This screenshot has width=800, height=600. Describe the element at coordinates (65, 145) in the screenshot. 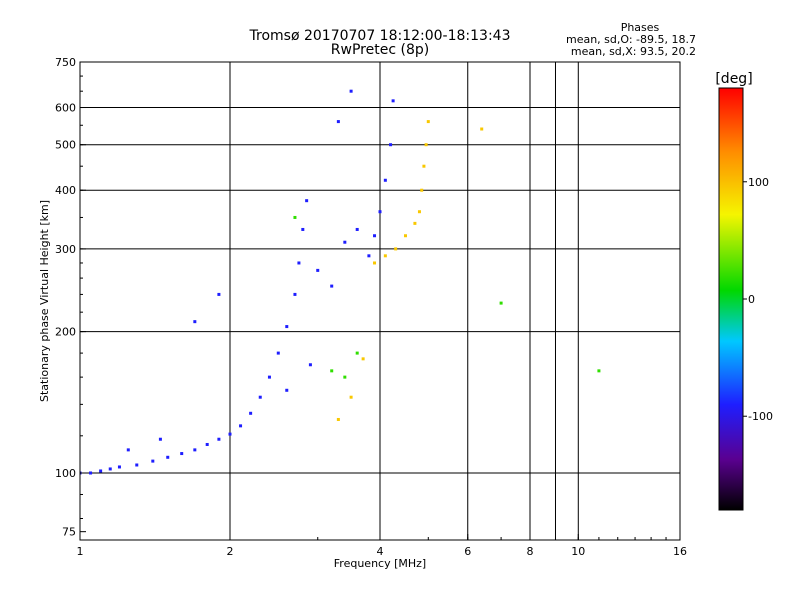

I see `y-tick-label: 500` at that location.